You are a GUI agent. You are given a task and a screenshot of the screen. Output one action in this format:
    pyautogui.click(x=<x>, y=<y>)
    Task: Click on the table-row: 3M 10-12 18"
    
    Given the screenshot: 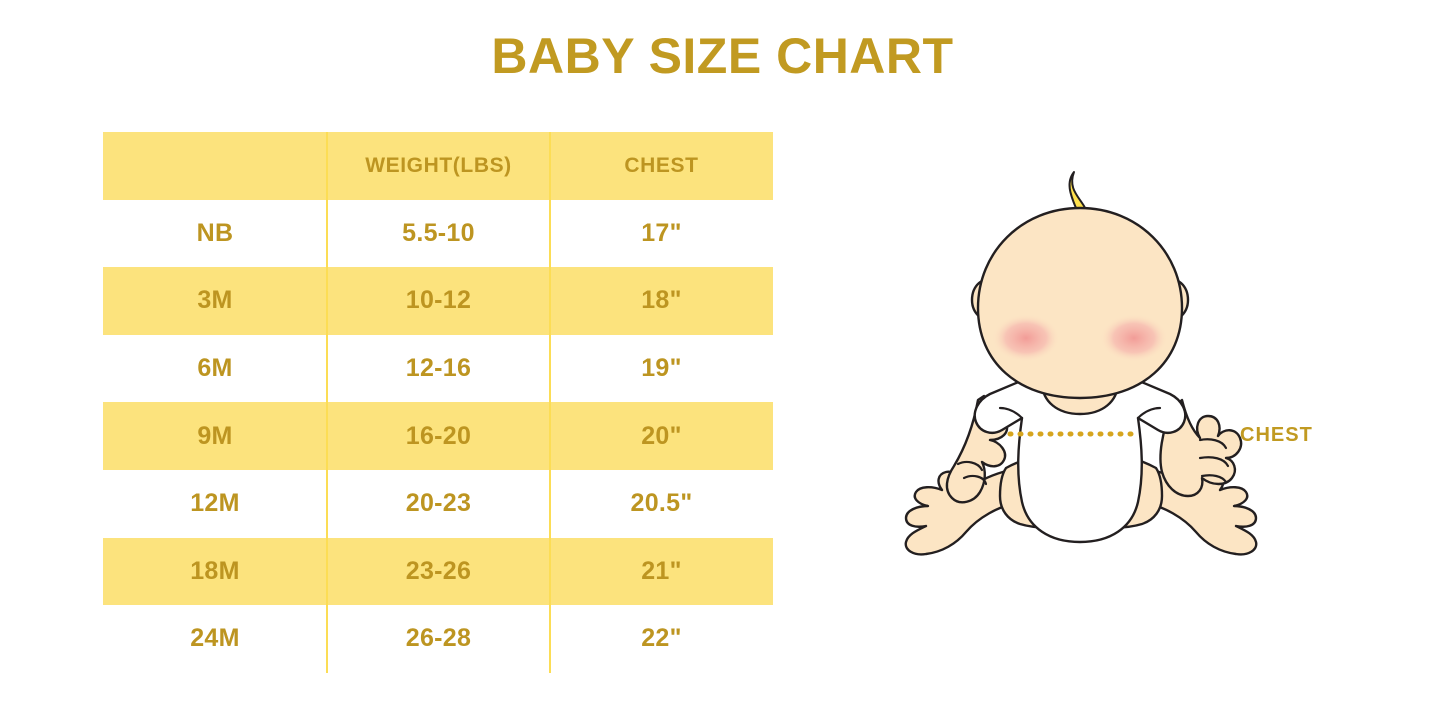 What is the action you would take?
    pyautogui.click(x=438, y=301)
    